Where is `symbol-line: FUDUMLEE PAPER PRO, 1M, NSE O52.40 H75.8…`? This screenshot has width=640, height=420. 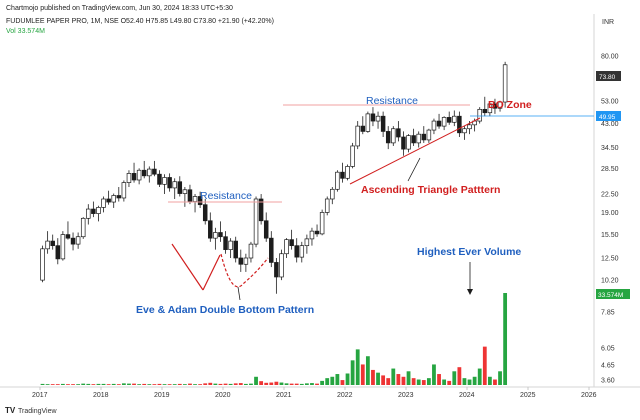 symbol-line: FUDUMLEE PAPER PRO, 1M, NSE O52.40 H75.8… is located at coordinates (140, 21).